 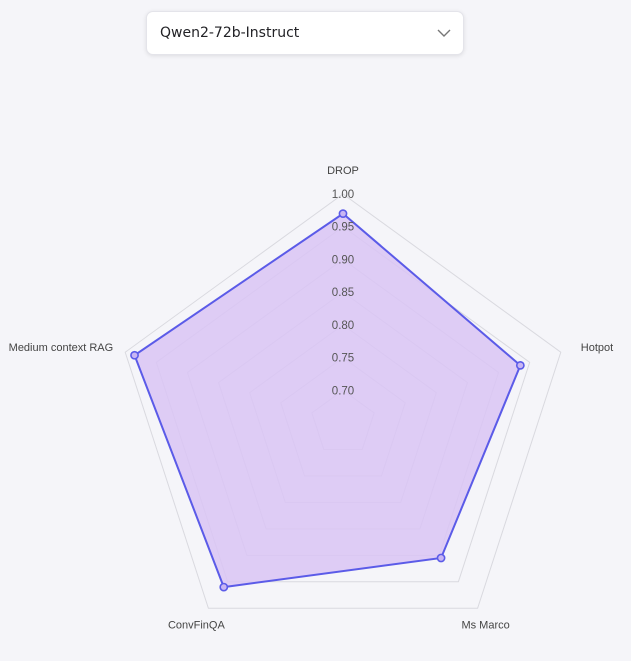 What do you see at coordinates (441, 558) in the screenshot?
I see `data-point-ms-marco` at bounding box center [441, 558].